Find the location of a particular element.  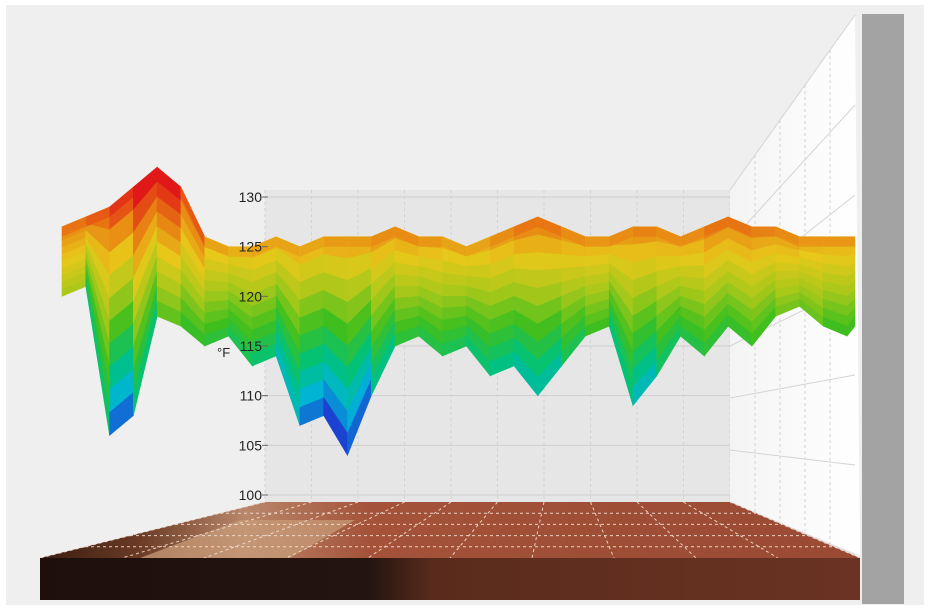

z-tick-label-125: 125 is located at coordinates (251, 247).